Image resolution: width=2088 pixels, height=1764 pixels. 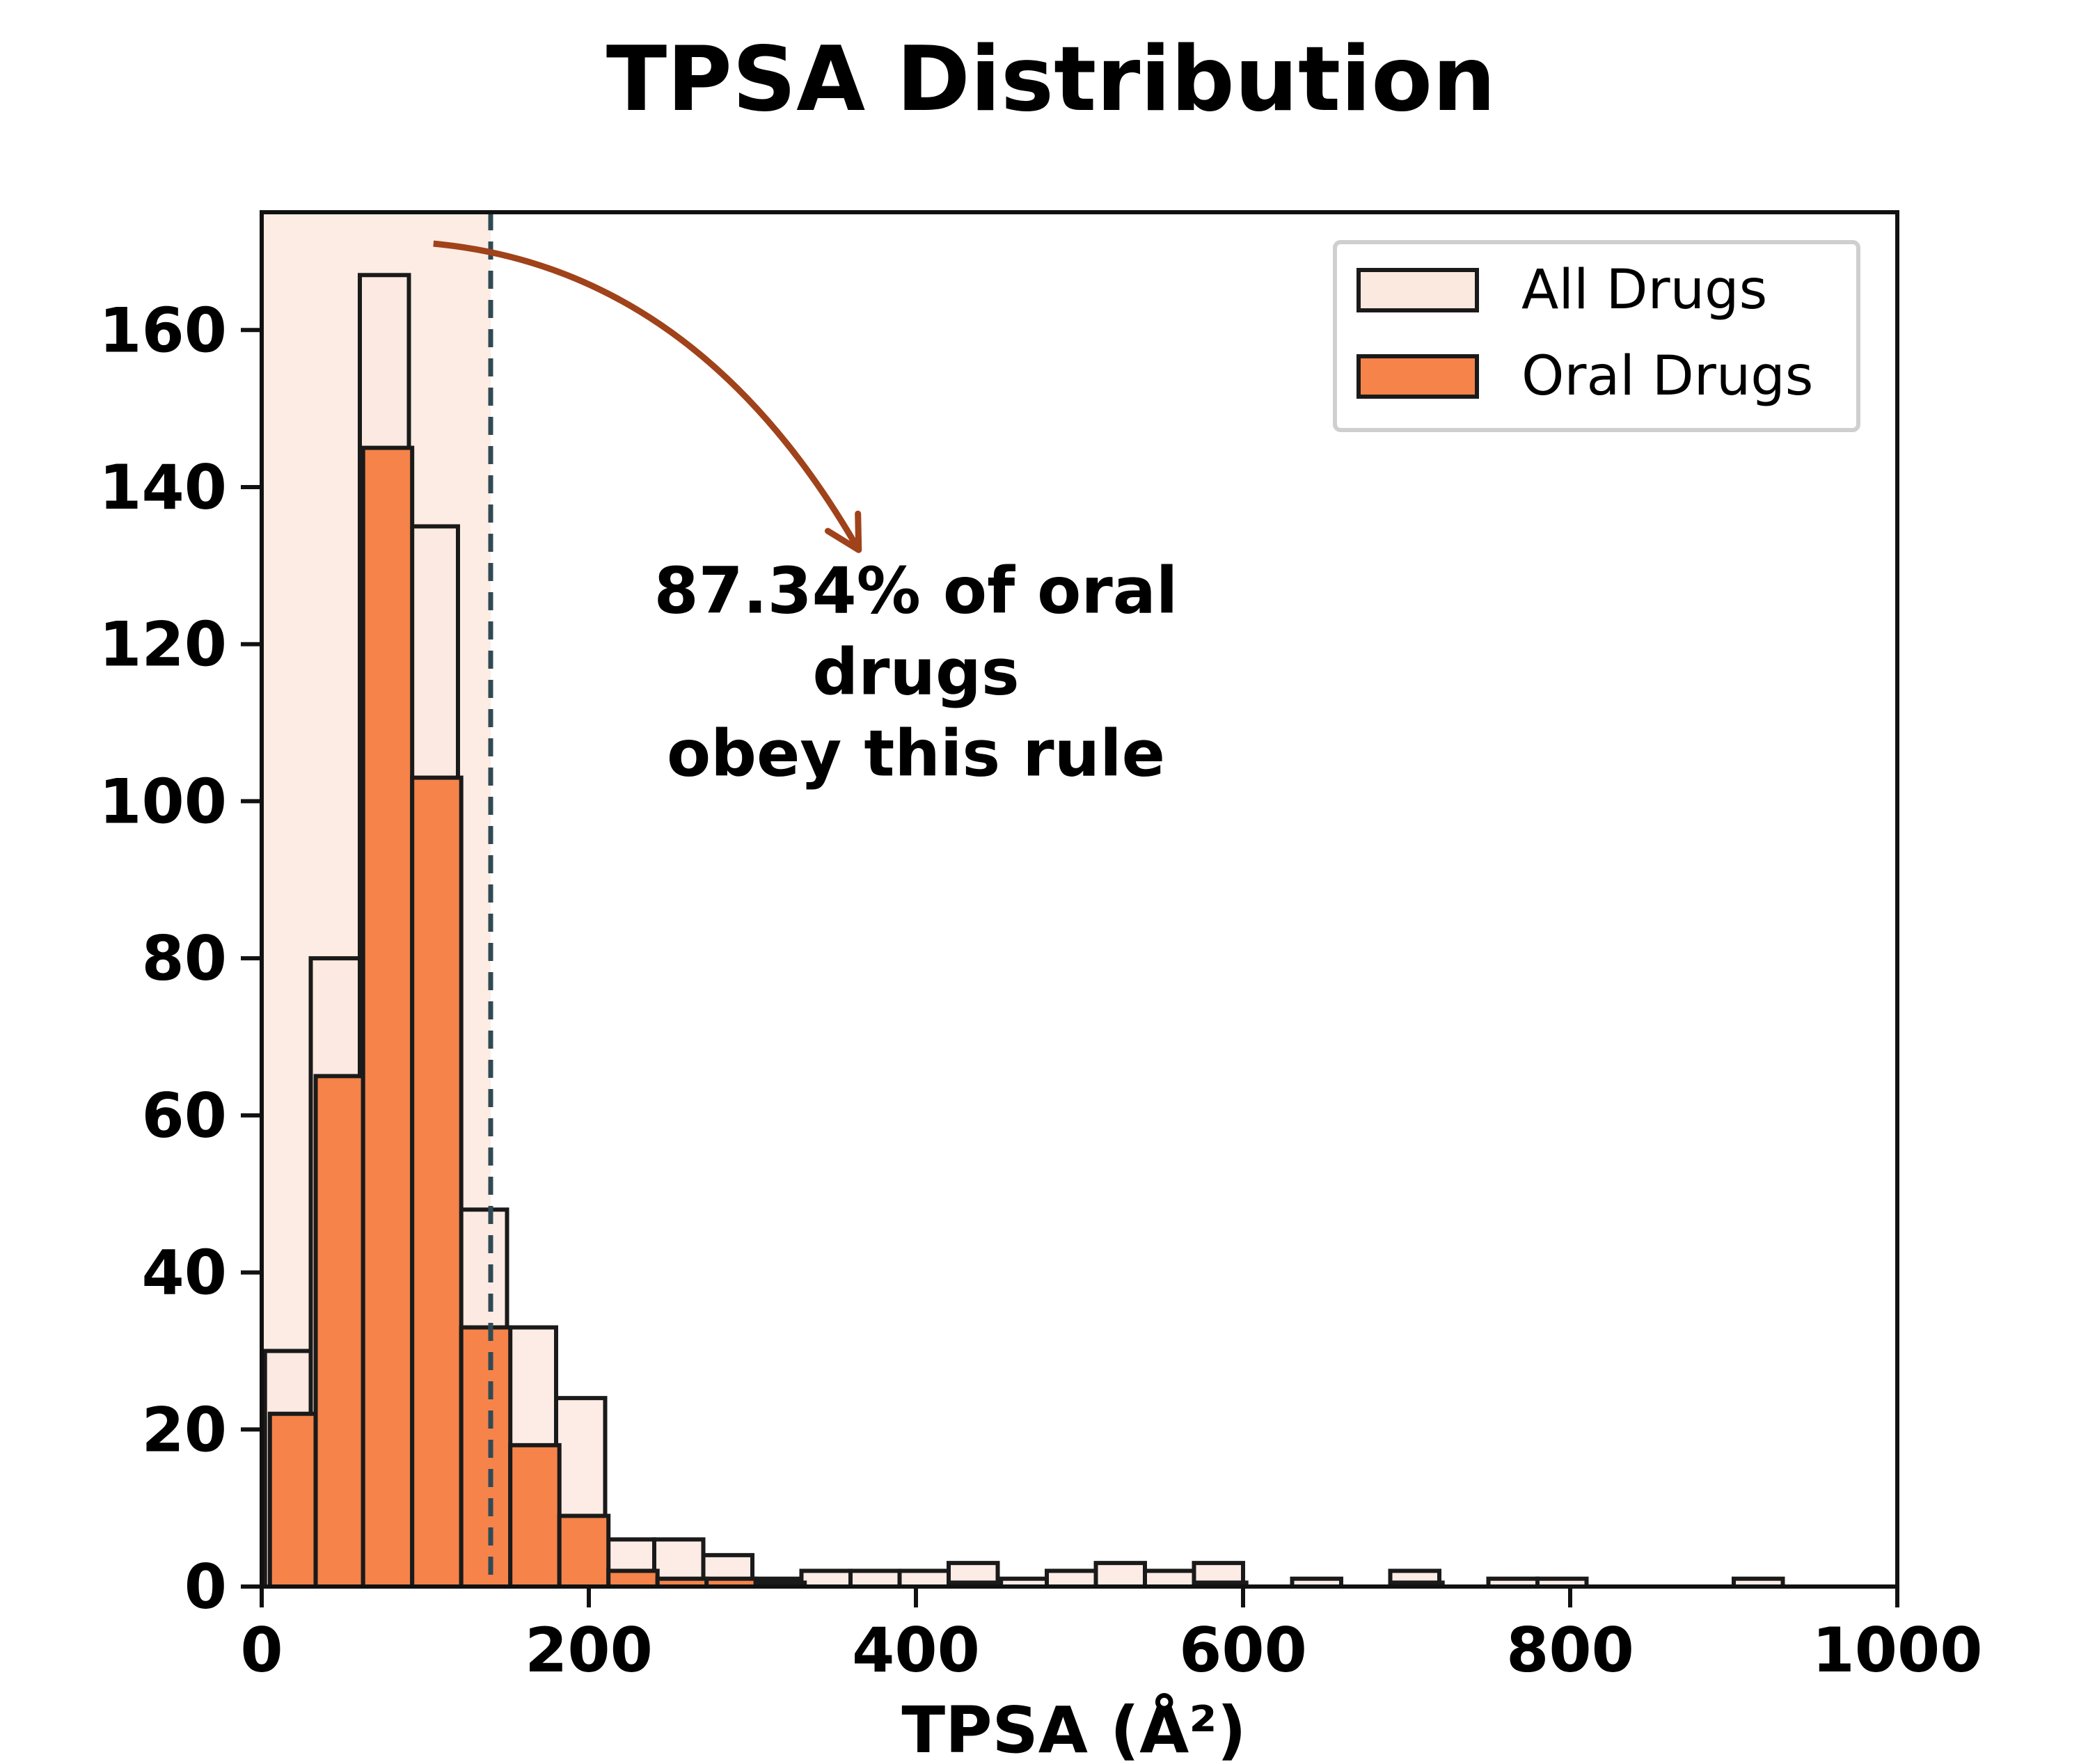 What do you see at coordinates (916, 591) in the screenshot?
I see `annotation-text-line-0: 87.34% of oral` at bounding box center [916, 591].